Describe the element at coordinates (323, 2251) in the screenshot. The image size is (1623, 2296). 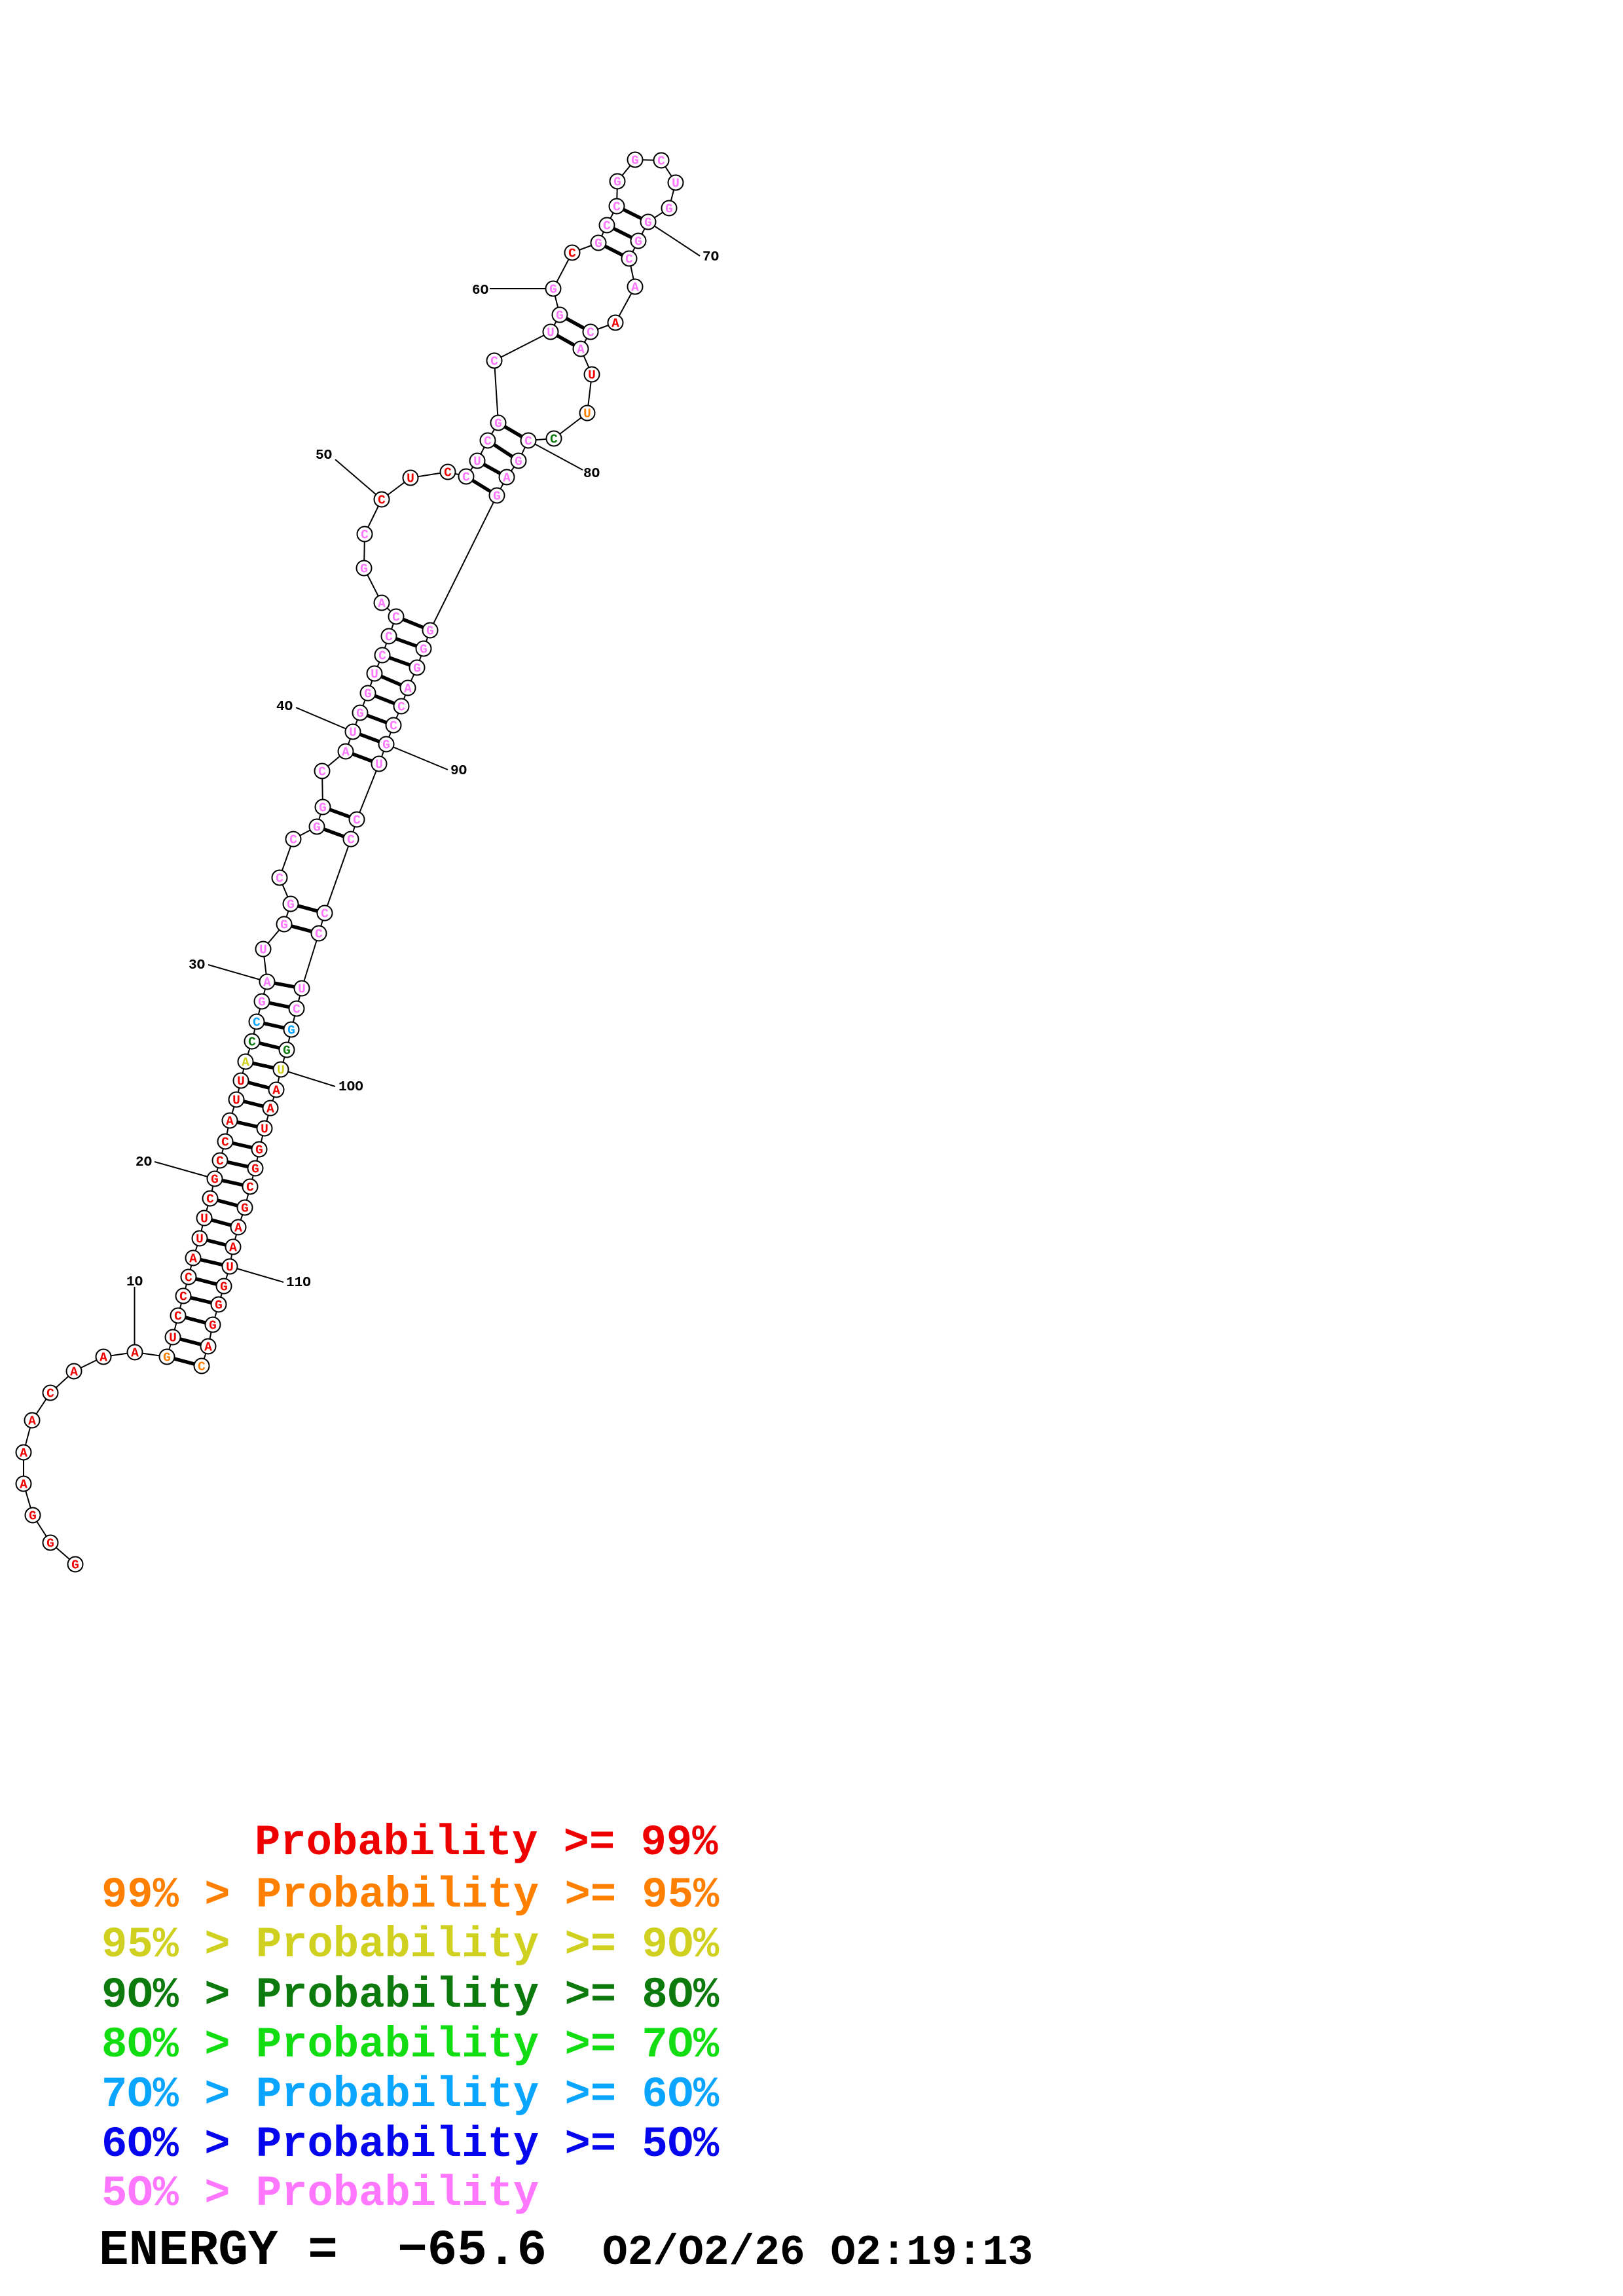
I see `svg-text: ENERGY = −65.6` at that location.